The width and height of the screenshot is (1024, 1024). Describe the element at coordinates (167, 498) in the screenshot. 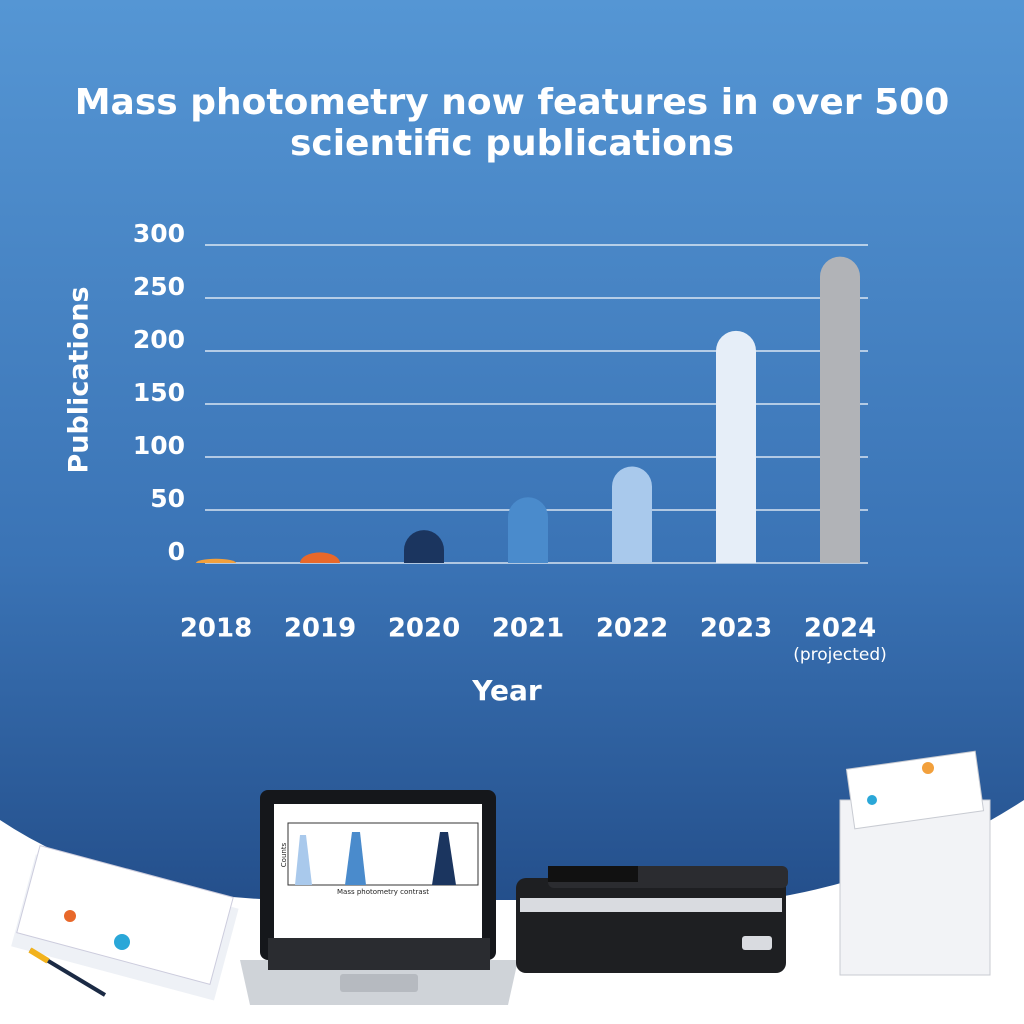

I see `y-tick-label: 50` at that location.